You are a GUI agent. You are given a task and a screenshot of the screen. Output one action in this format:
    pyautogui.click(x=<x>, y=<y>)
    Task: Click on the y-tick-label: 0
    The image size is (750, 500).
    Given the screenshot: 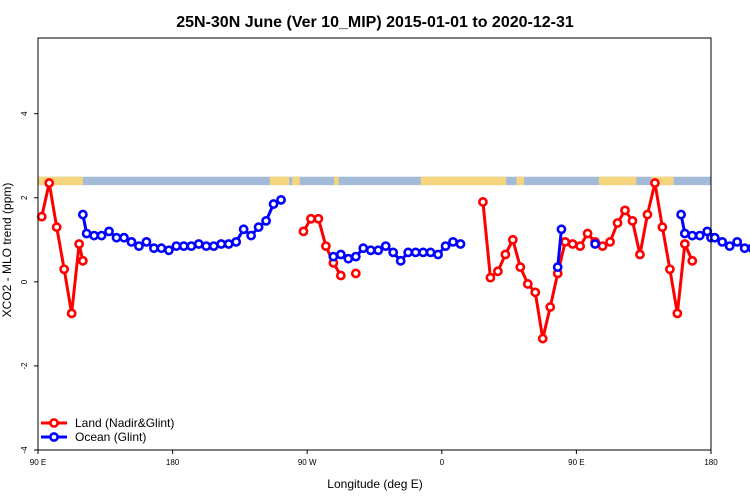 What is the action you would take?
    pyautogui.click(x=24, y=281)
    